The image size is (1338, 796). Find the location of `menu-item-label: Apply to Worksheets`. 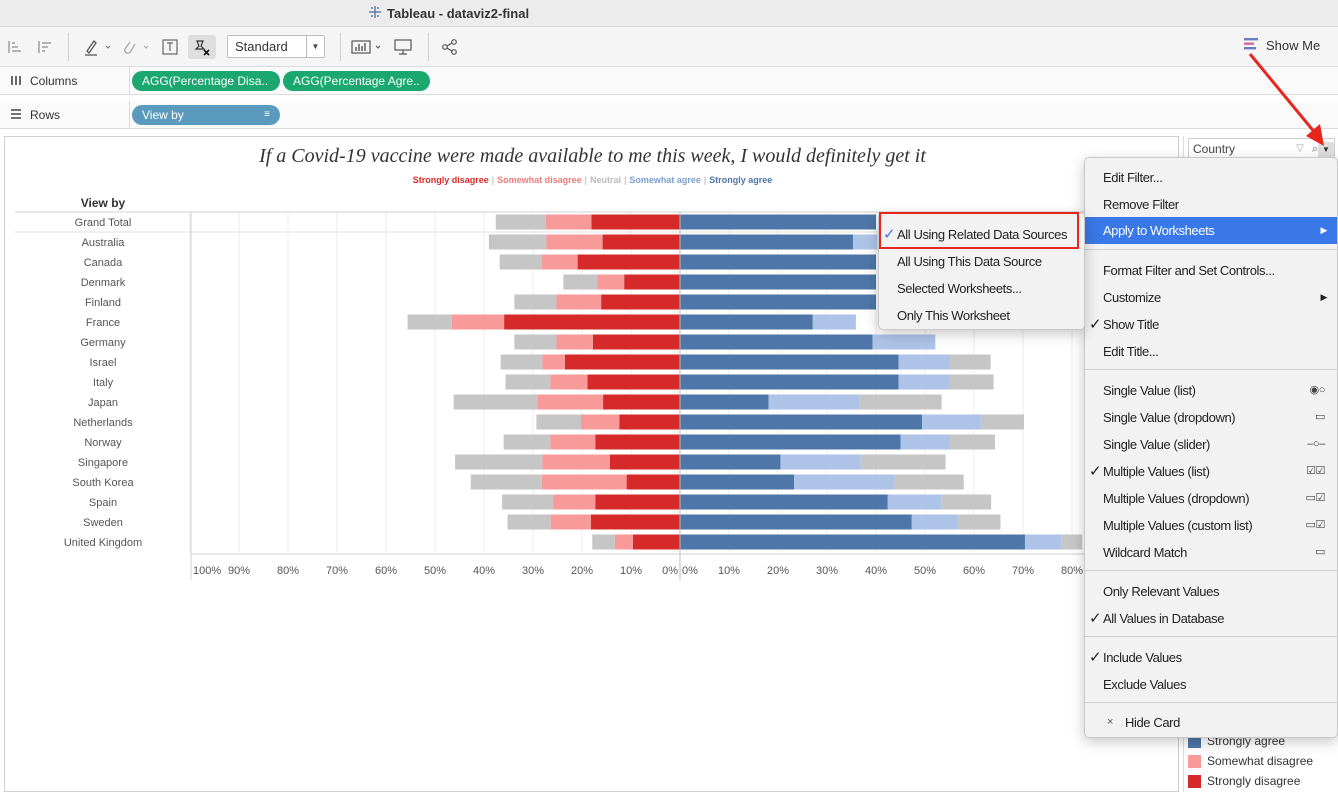

menu-item-label: Apply to Worksheets is located at coordinates (1159, 230).